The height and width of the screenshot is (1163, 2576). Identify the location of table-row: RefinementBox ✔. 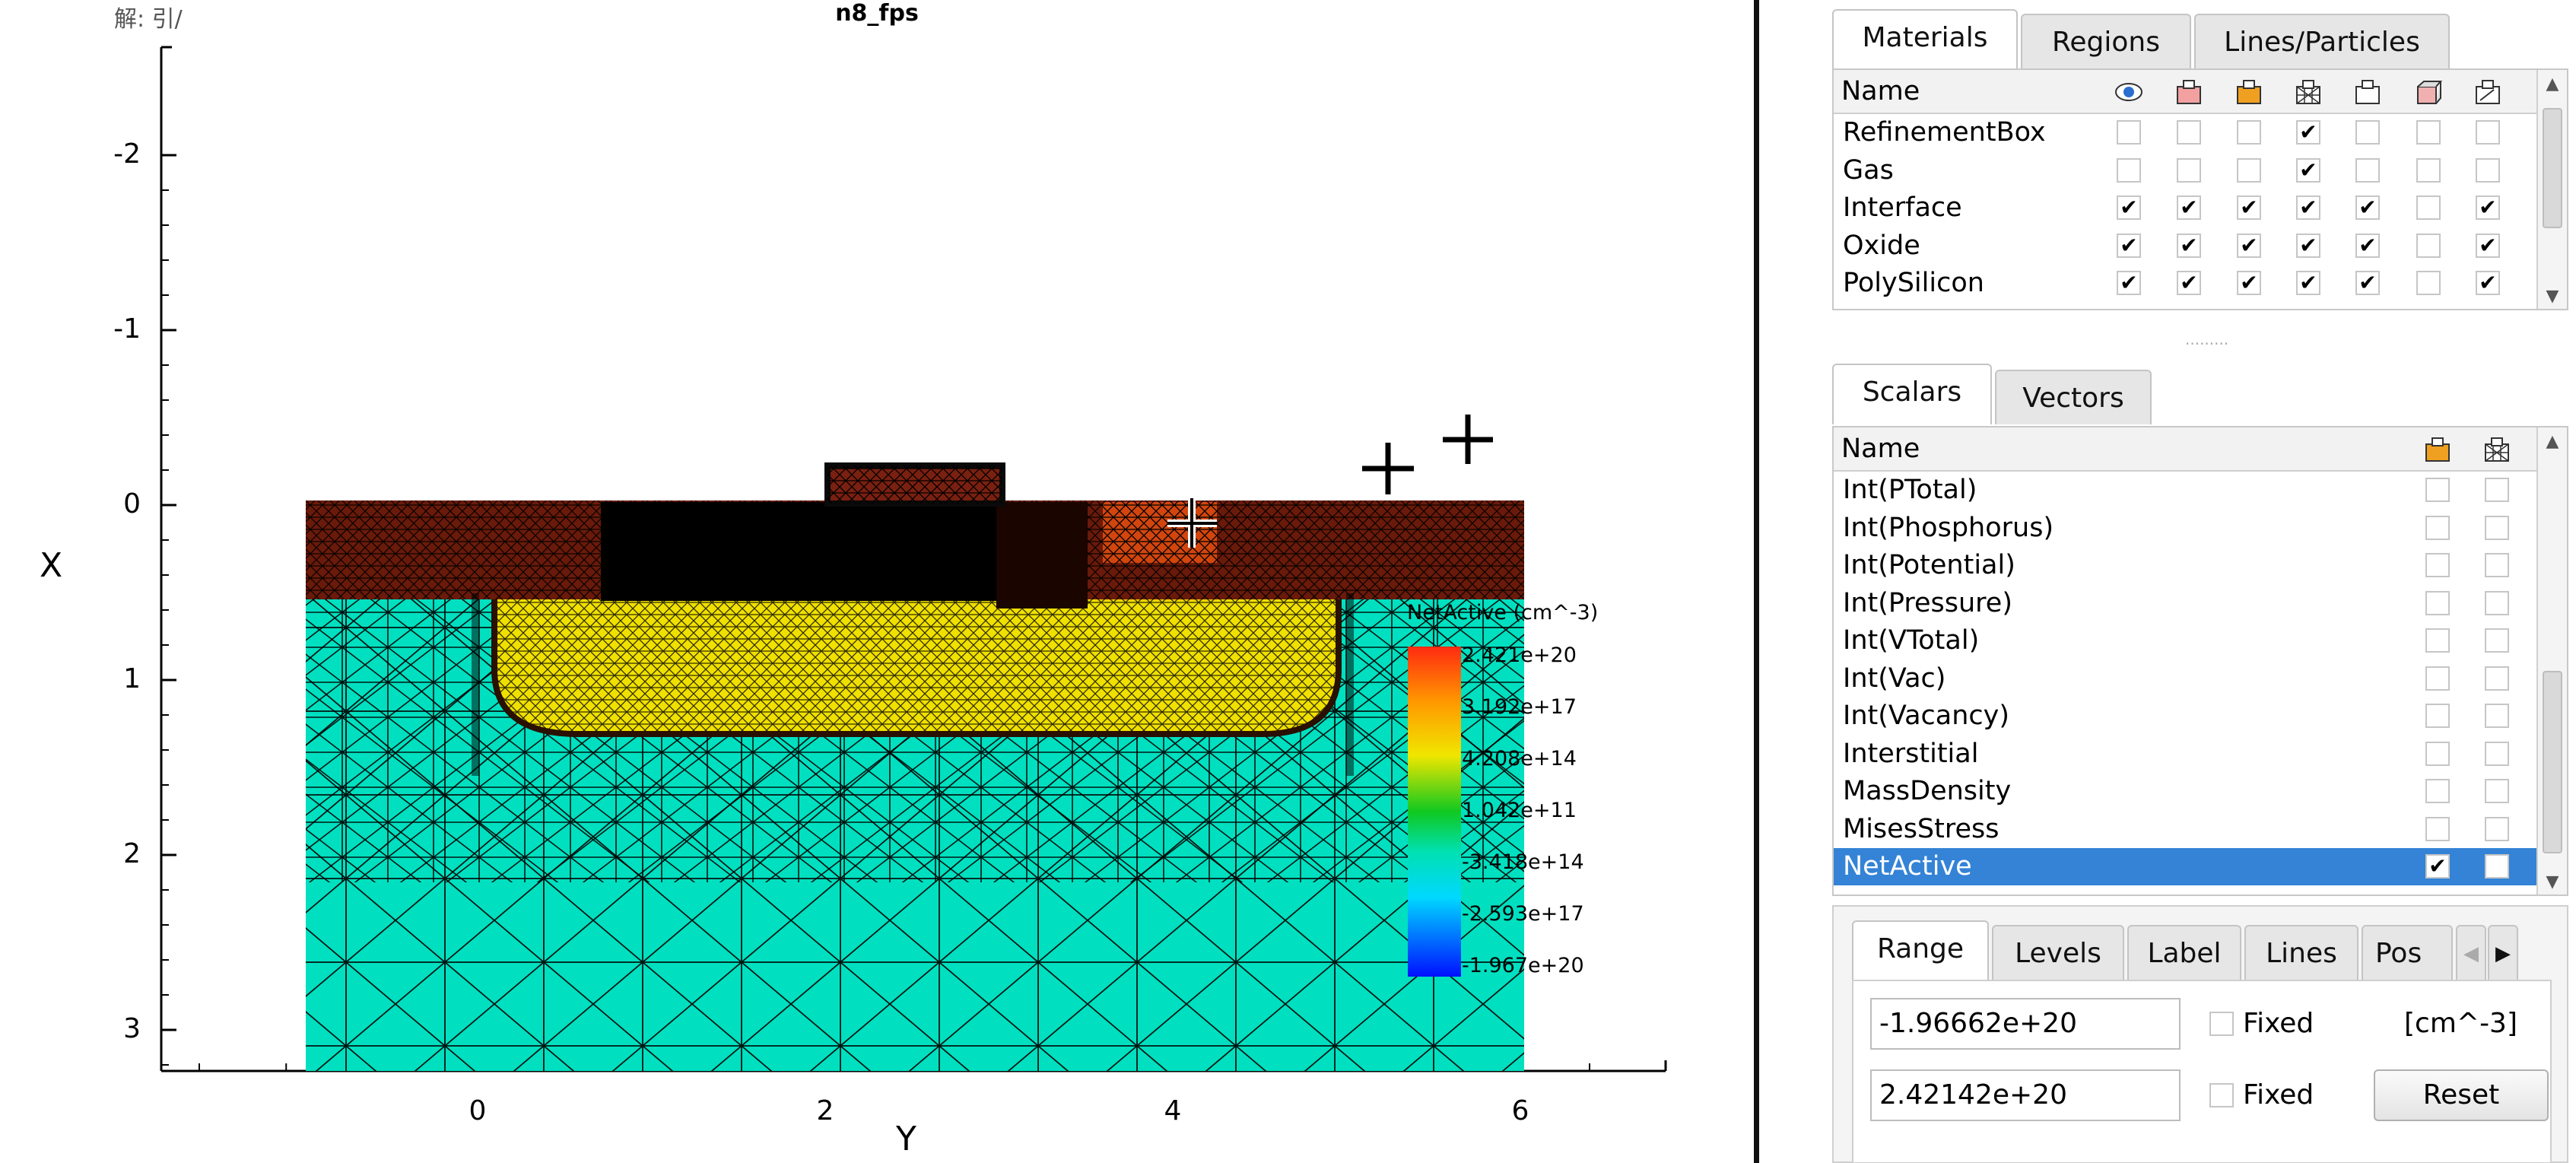
(2186, 132).